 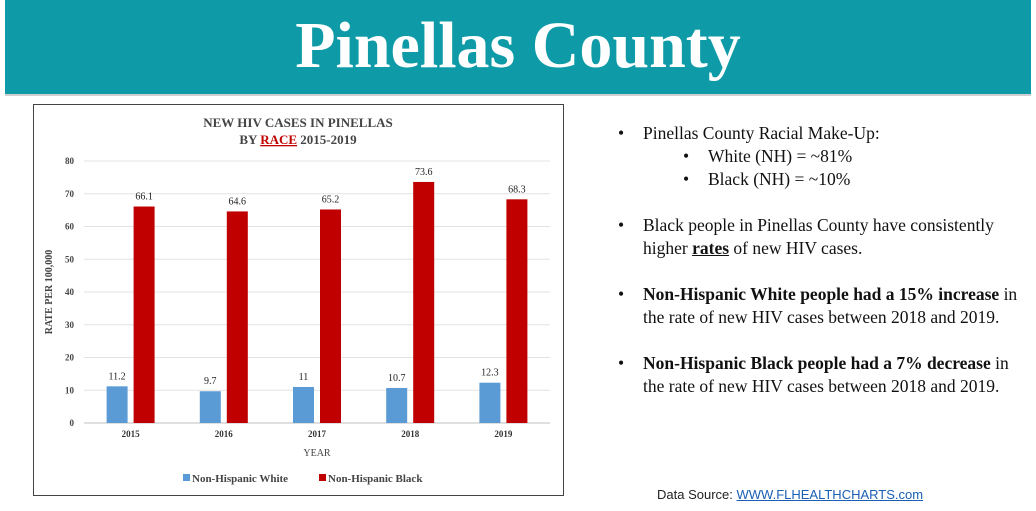 I want to click on data-label: 11.2, so click(x=117, y=376).